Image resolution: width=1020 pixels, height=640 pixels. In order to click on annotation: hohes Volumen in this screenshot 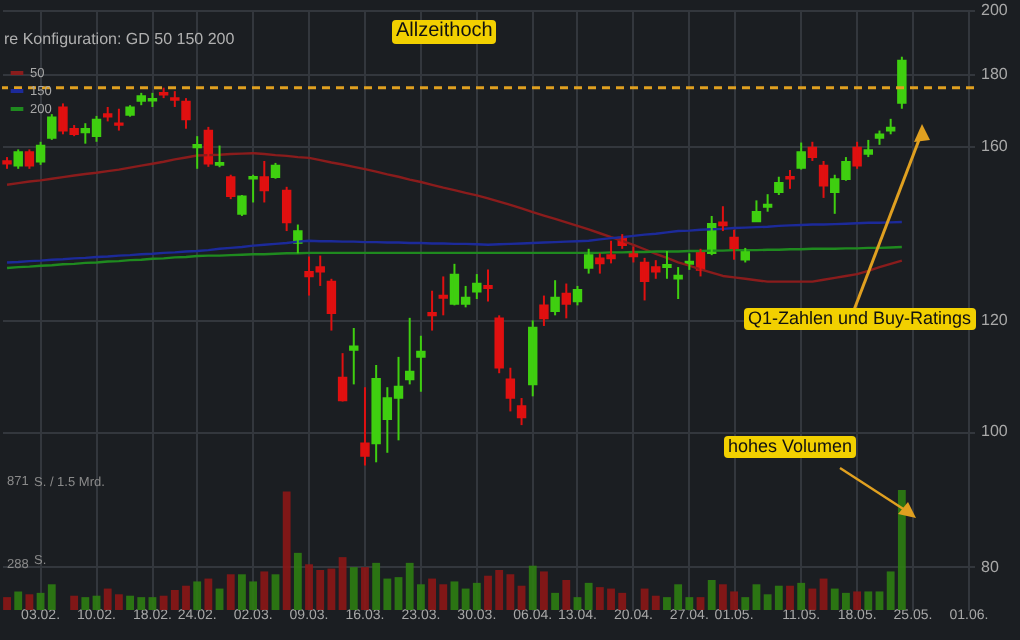, I will do `click(790, 447)`.